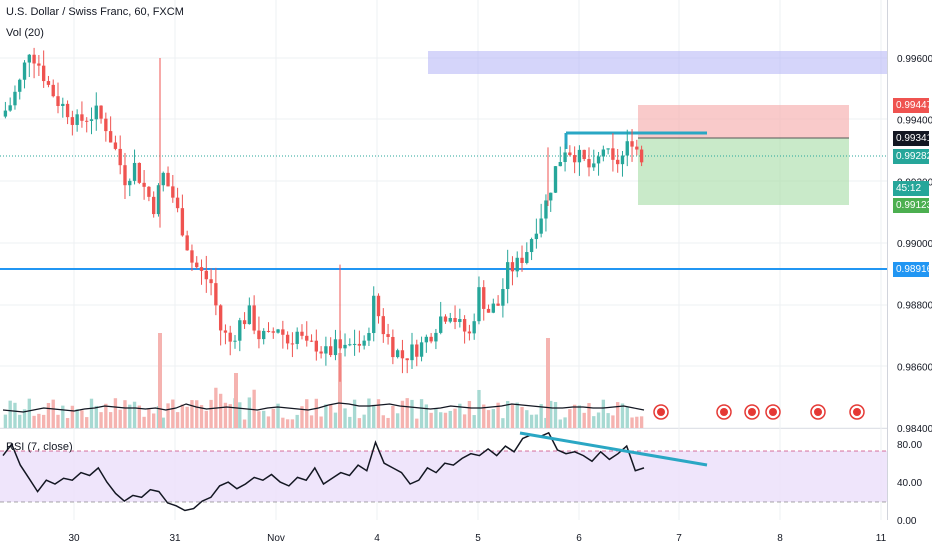 Image resolution: width=932 pixels, height=550 pixels. I want to click on rsi-divergence-trendline, so click(613, 449).